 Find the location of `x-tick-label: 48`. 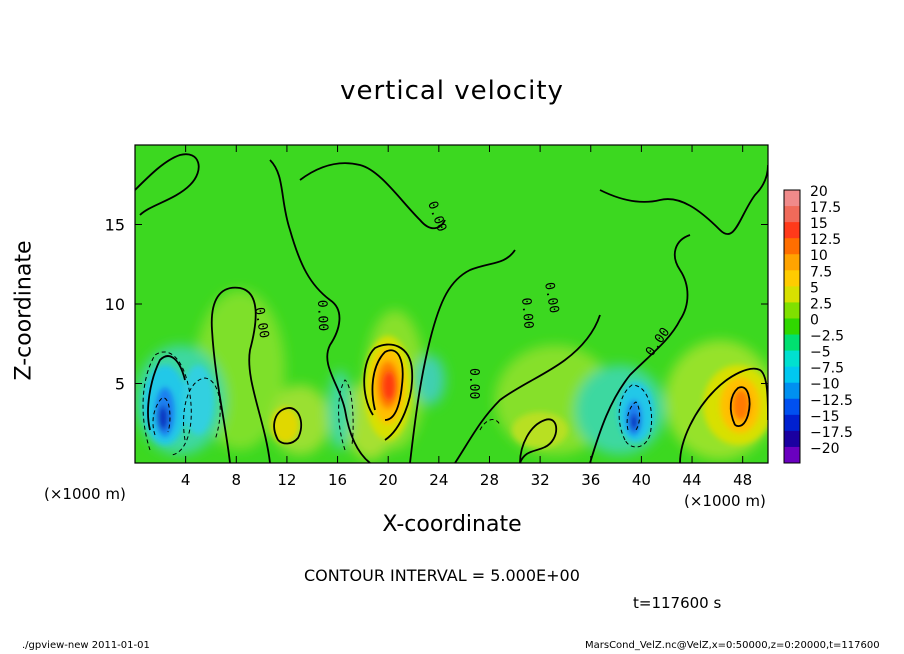

x-tick-label: 48 is located at coordinates (742, 480).